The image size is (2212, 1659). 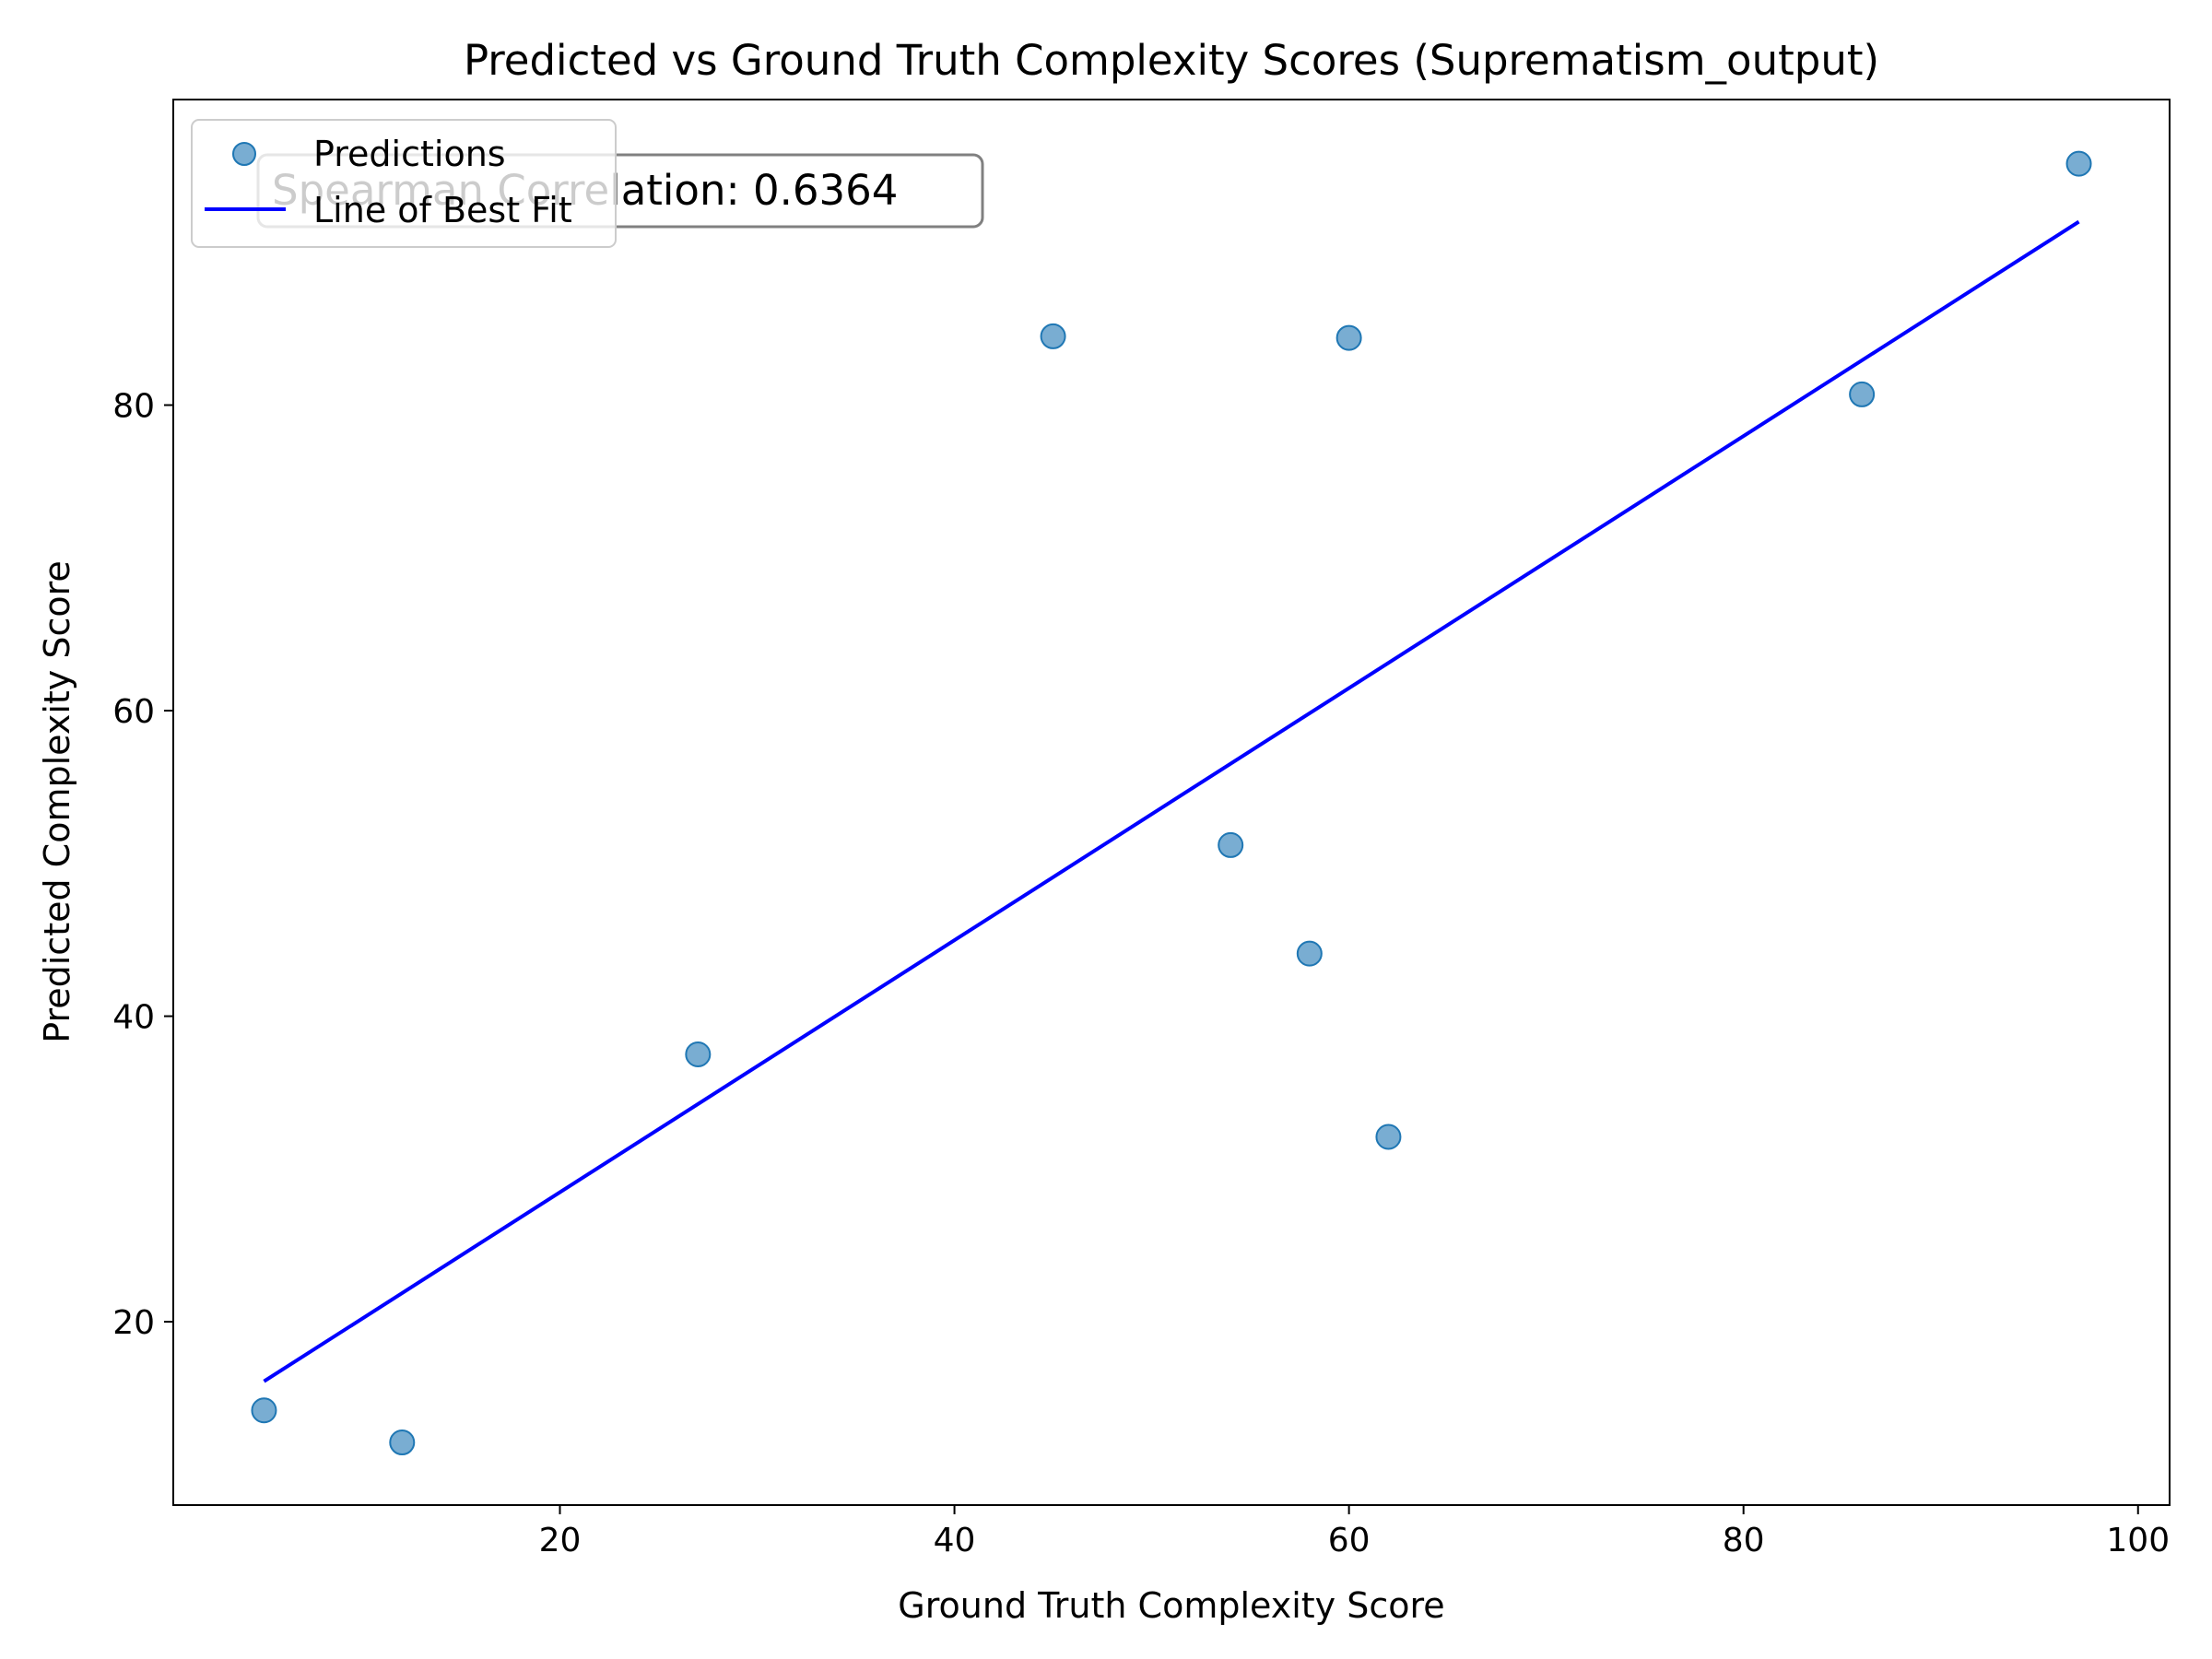 I want to click on legend-predictions-marker, so click(x=244, y=154).